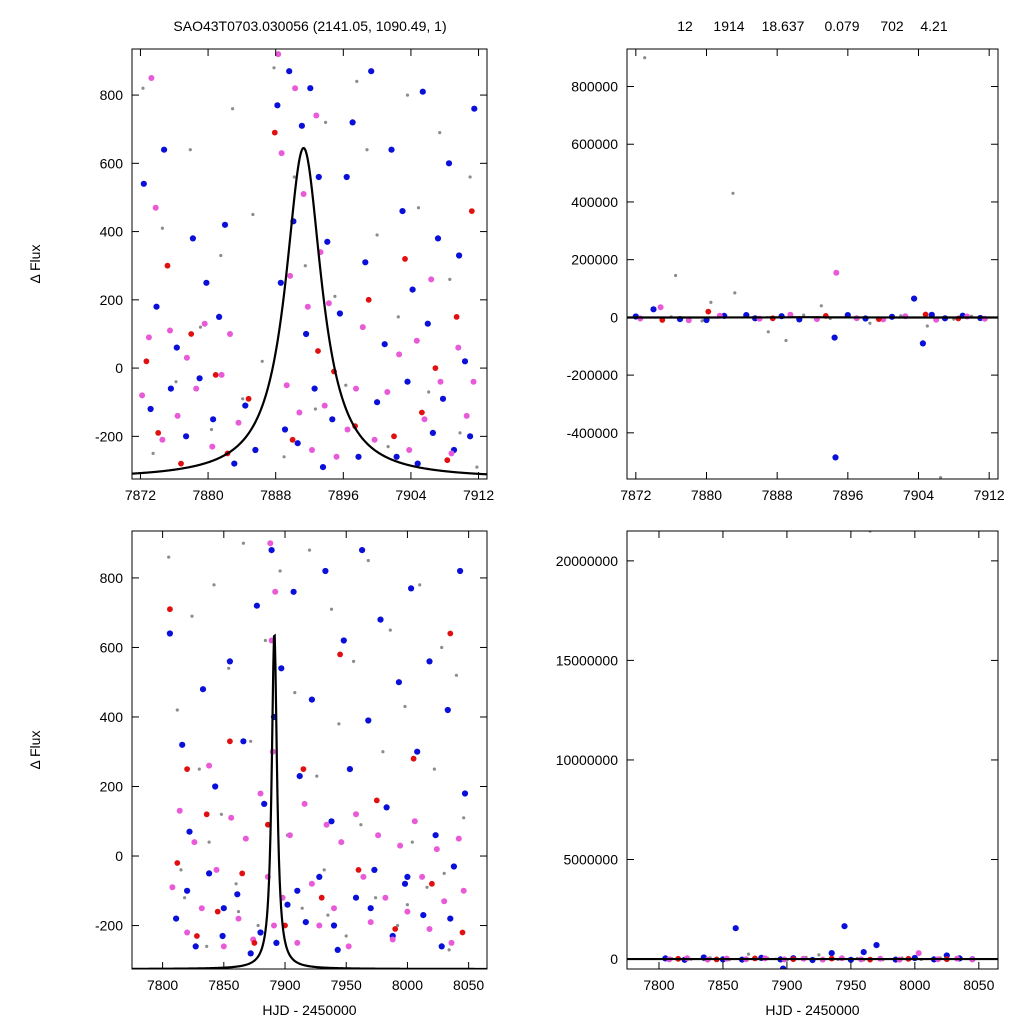 The height and width of the screenshot is (1024, 1024). I want to click on stat-value: 0.079, so click(841, 26).